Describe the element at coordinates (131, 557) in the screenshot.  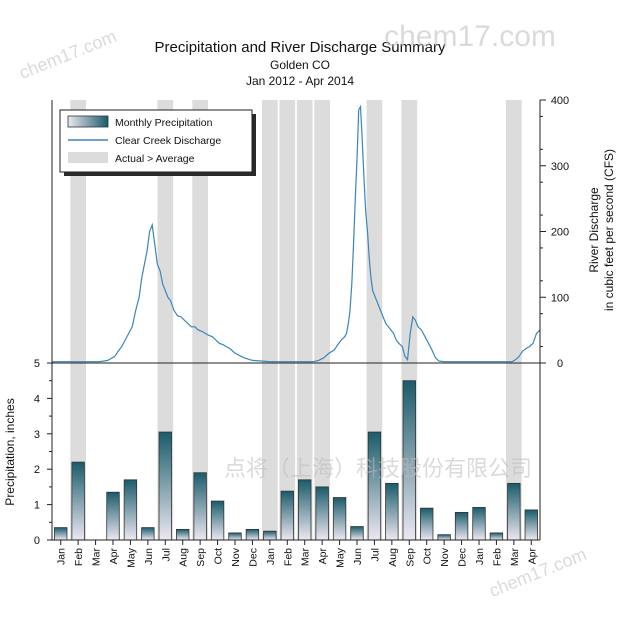
I see `month-label-4: May` at that location.